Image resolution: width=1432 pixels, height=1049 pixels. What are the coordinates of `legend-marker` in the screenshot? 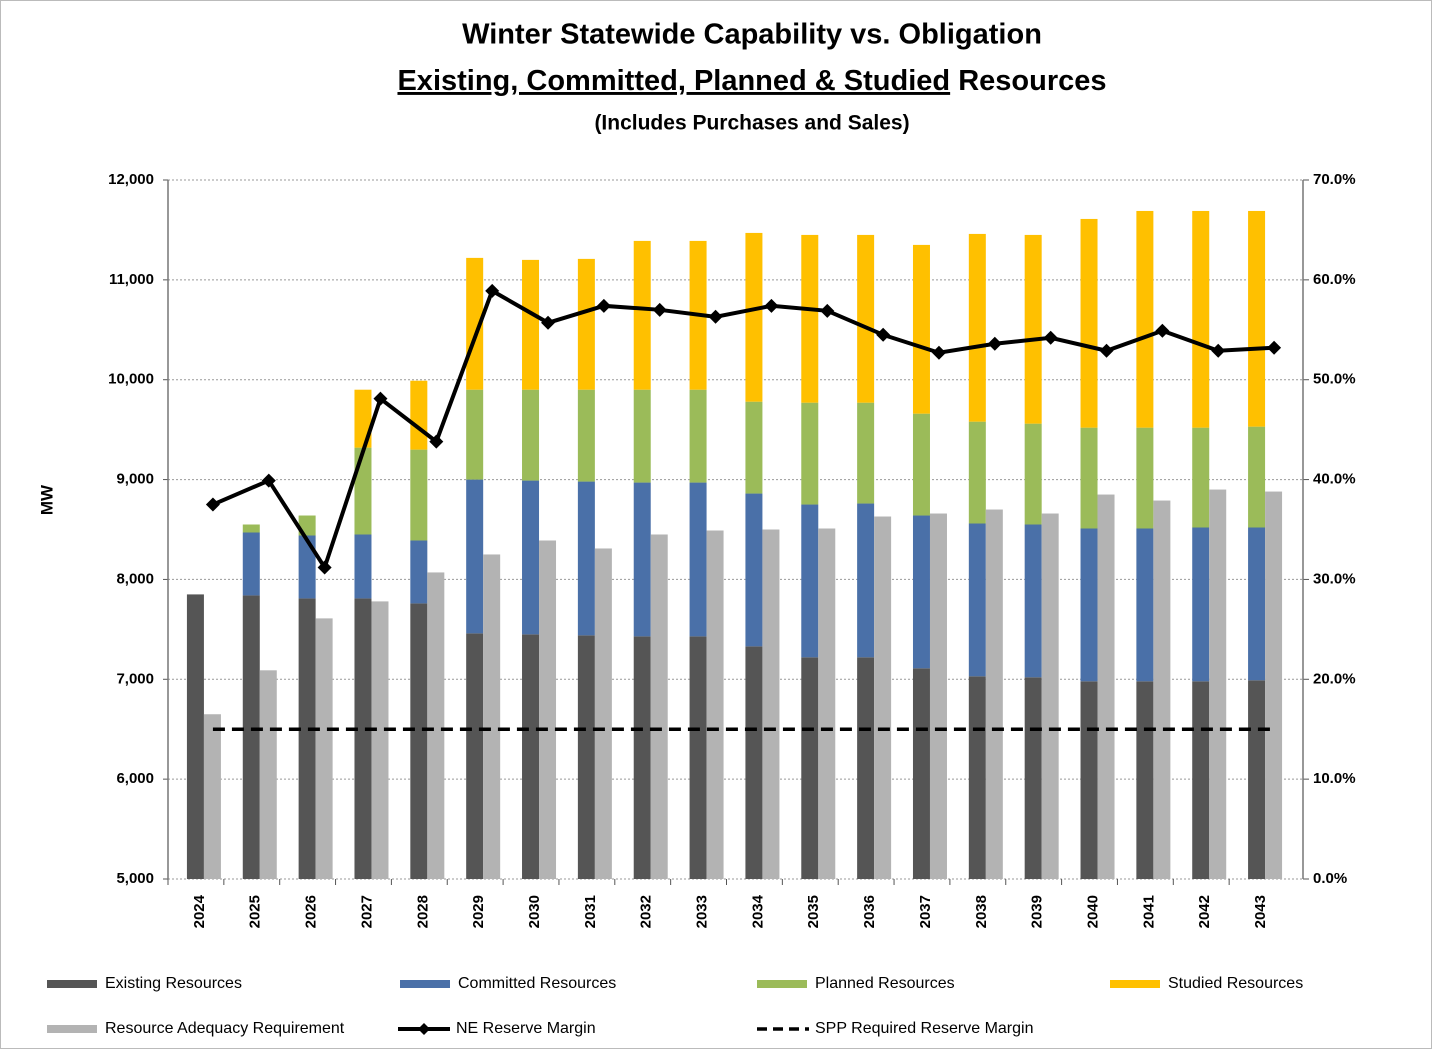 It's located at (424, 1029).